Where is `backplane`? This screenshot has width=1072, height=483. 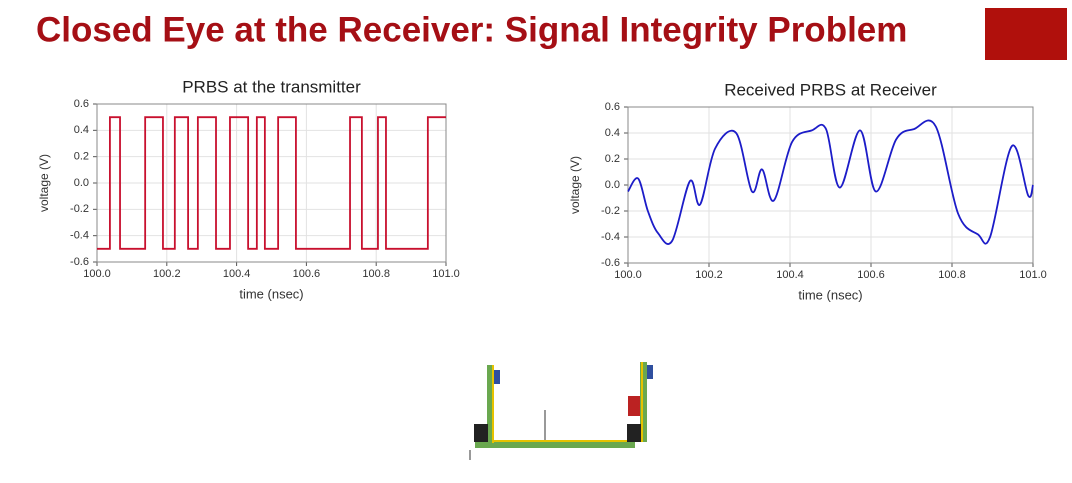
backplane is located at coordinates (555, 444).